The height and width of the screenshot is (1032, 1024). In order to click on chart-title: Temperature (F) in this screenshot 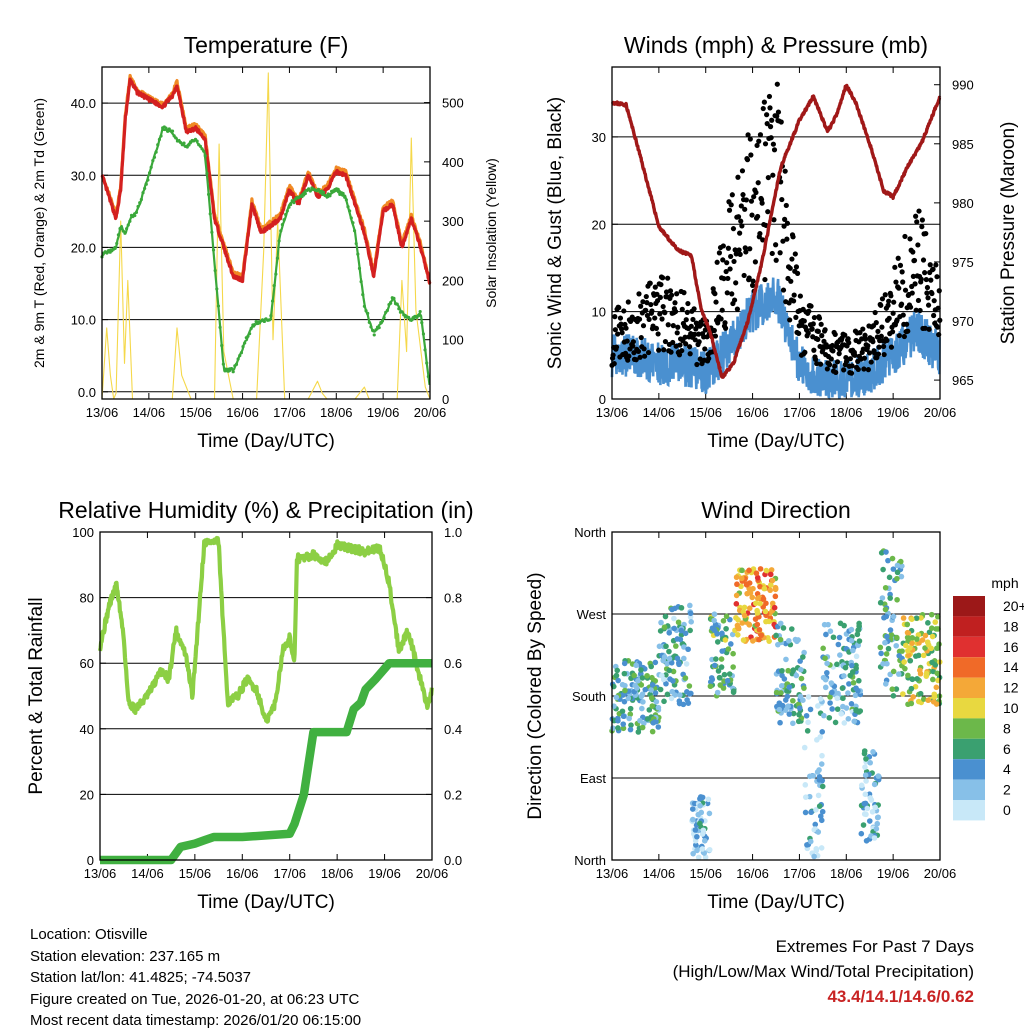, I will do `click(266, 45)`.